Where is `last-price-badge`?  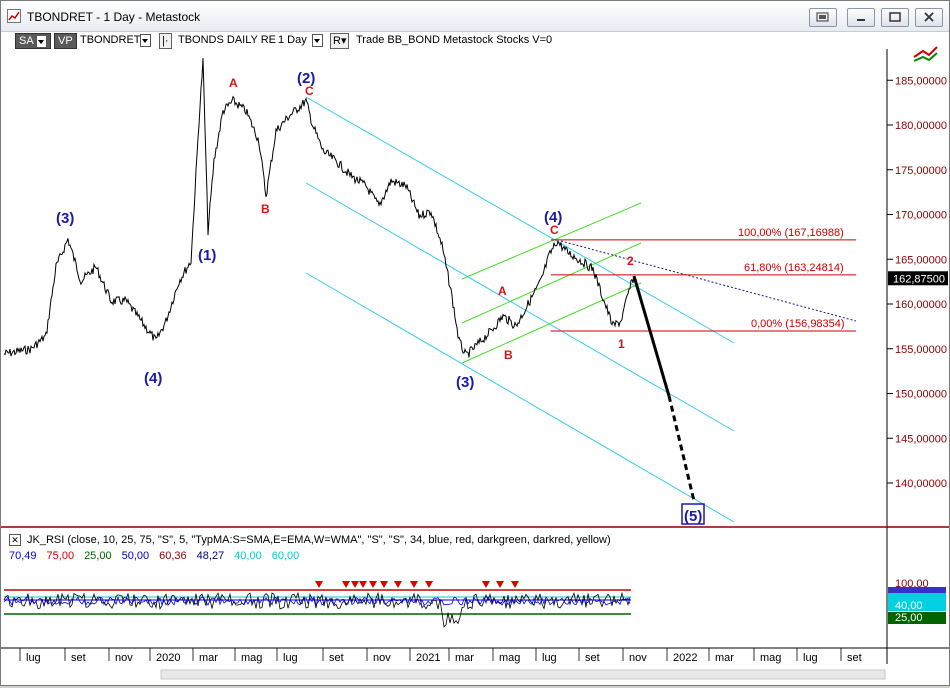
last-price-badge is located at coordinates (918, 278).